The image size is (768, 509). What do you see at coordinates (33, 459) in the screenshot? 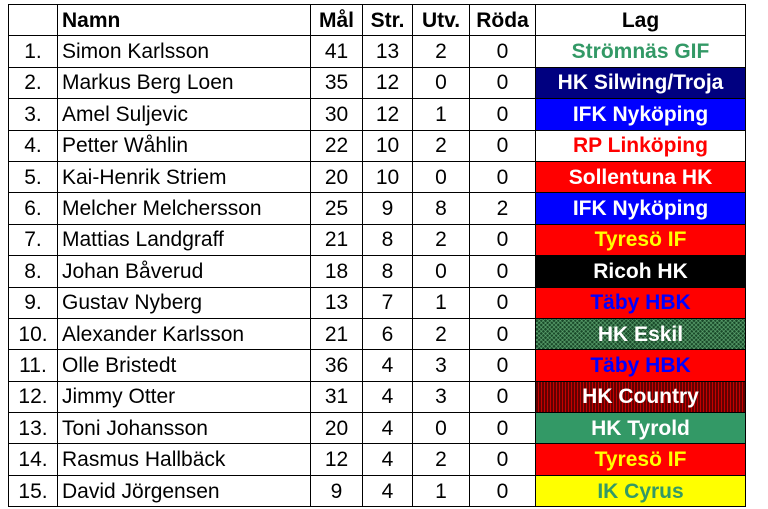
I see `rank-cell: 14.` at bounding box center [33, 459].